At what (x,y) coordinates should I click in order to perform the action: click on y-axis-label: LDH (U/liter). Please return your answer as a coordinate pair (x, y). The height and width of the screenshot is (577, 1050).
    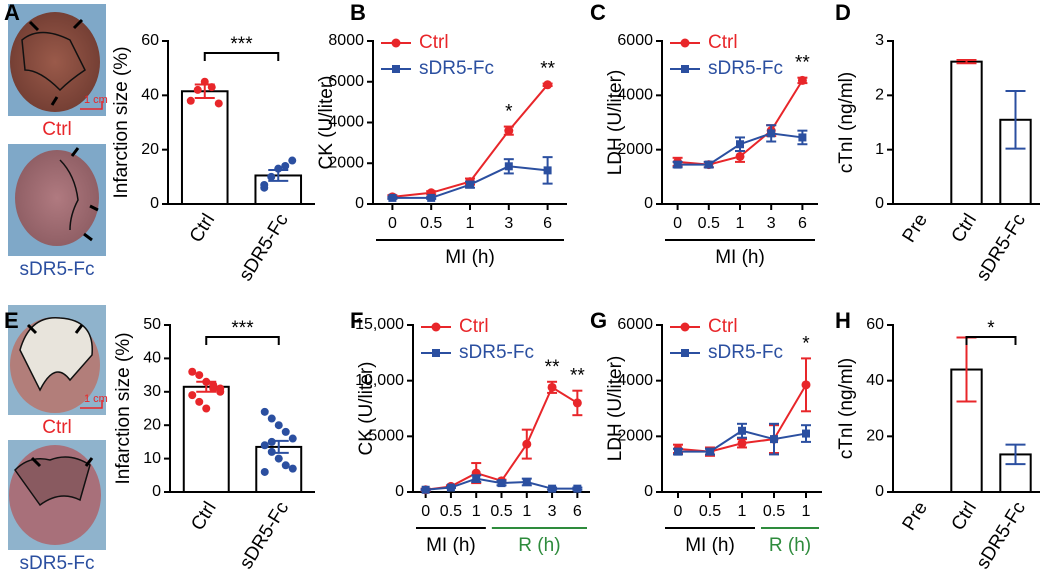
    Looking at the image, I should click on (615, 123).